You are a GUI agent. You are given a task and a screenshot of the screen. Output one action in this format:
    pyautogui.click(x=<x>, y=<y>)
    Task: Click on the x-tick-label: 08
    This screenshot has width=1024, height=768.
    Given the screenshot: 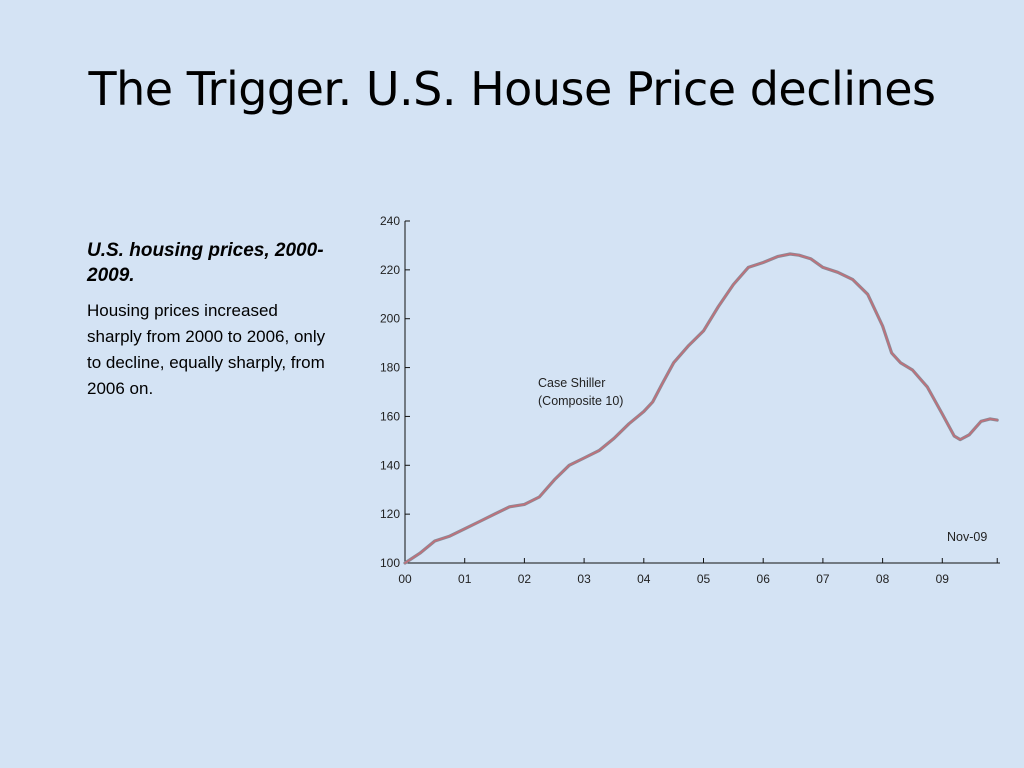 What is the action you would take?
    pyautogui.click(x=883, y=579)
    